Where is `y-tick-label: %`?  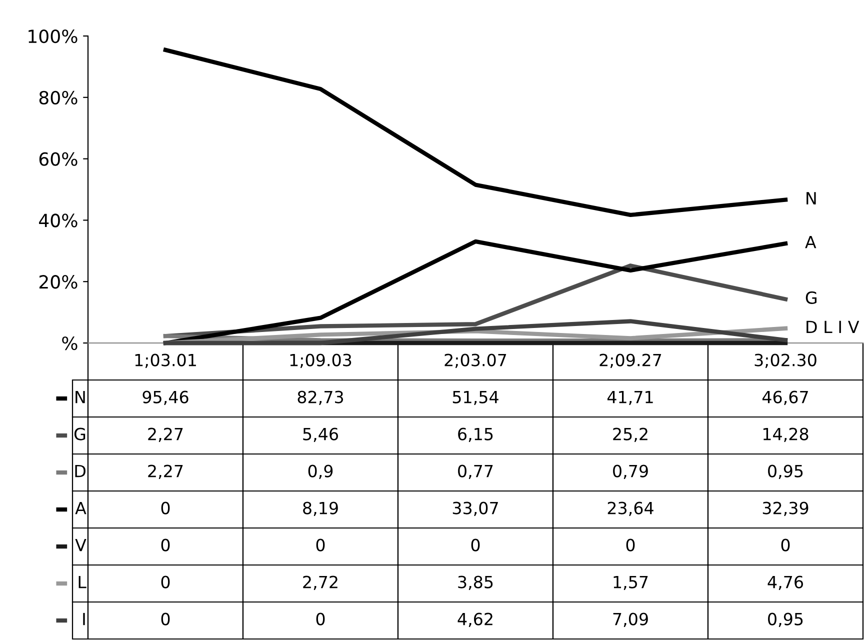
y-tick-label: % is located at coordinates (70, 343).